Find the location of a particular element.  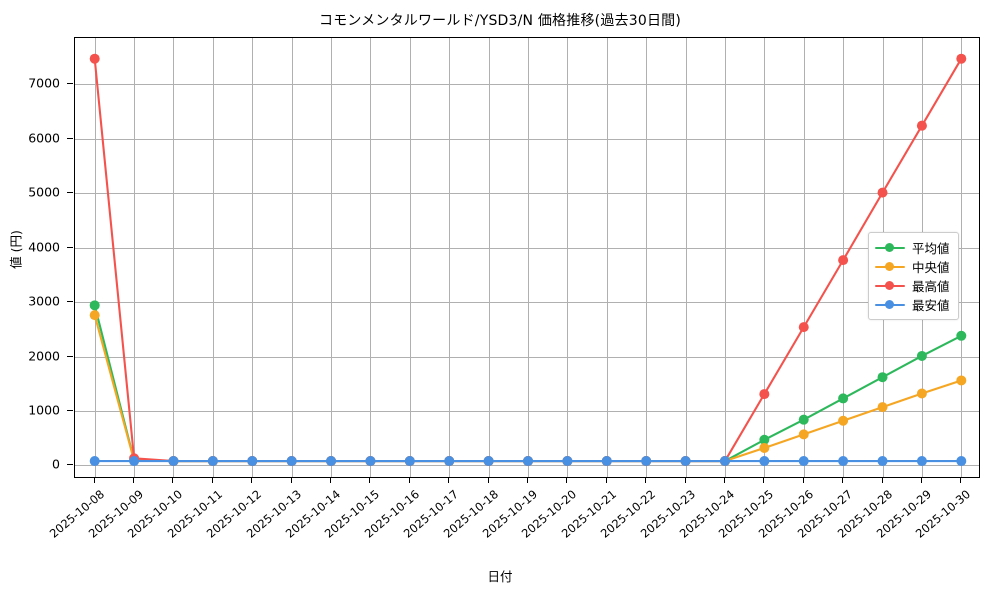

x-axis-title: 日付 is located at coordinates (500, 576).